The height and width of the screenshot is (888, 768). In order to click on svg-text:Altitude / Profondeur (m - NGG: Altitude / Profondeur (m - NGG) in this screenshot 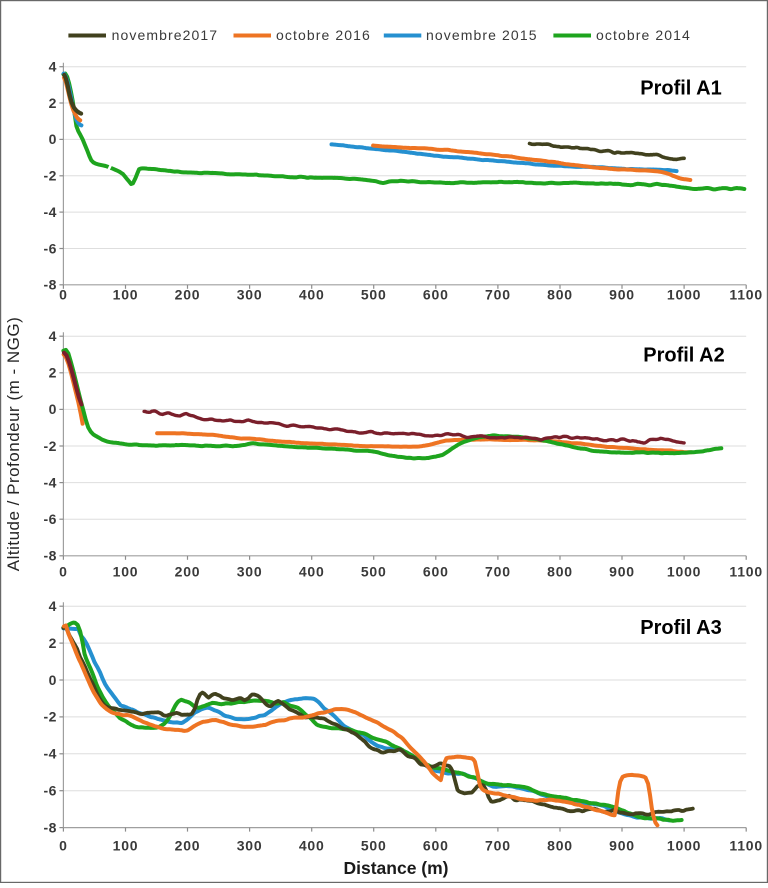, I will do `click(13, 444)`.